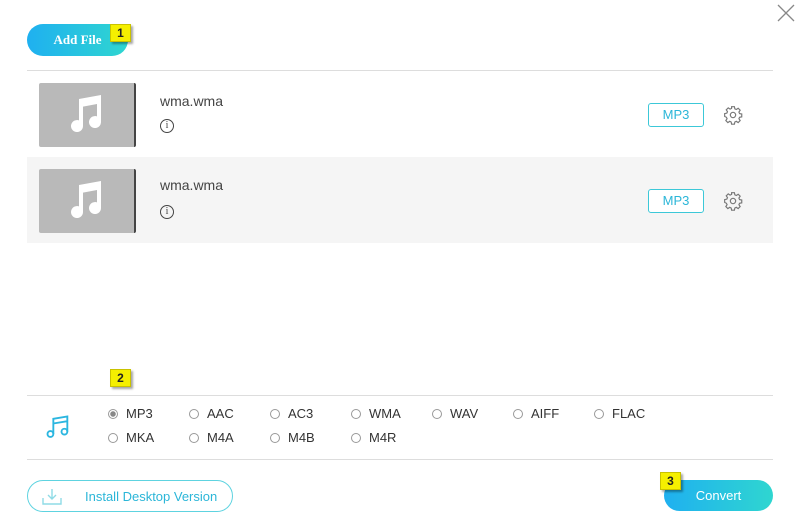  I want to click on format-radio-wma: WMA, so click(376, 413).